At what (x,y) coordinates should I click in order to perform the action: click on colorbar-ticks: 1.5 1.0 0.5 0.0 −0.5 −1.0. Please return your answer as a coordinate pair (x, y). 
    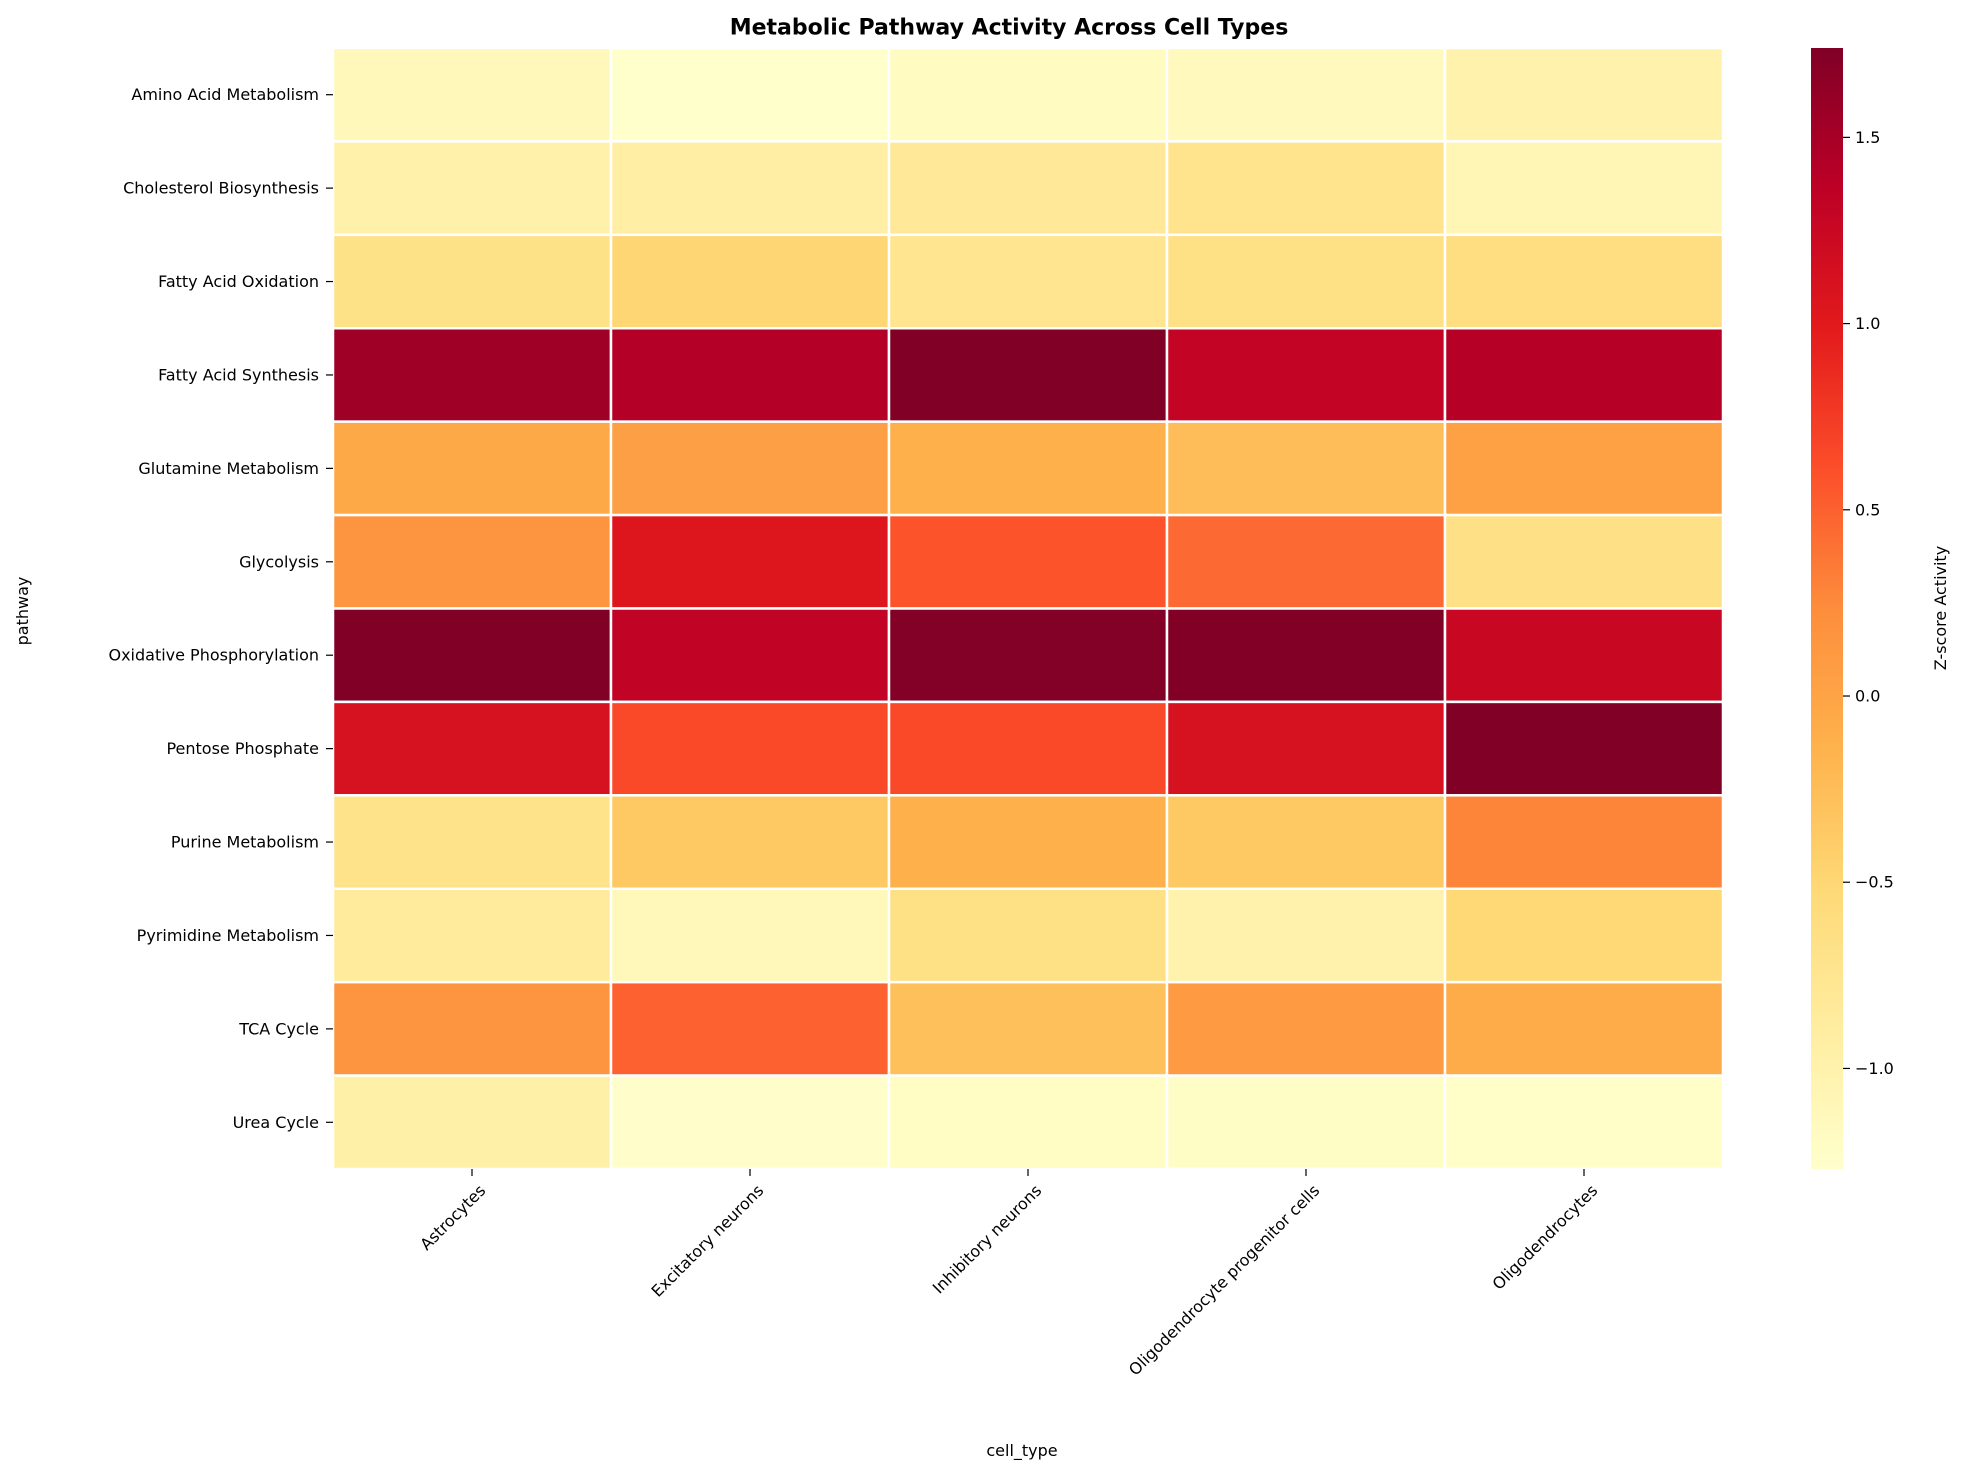
    Looking at the image, I should click on (1868, 603).